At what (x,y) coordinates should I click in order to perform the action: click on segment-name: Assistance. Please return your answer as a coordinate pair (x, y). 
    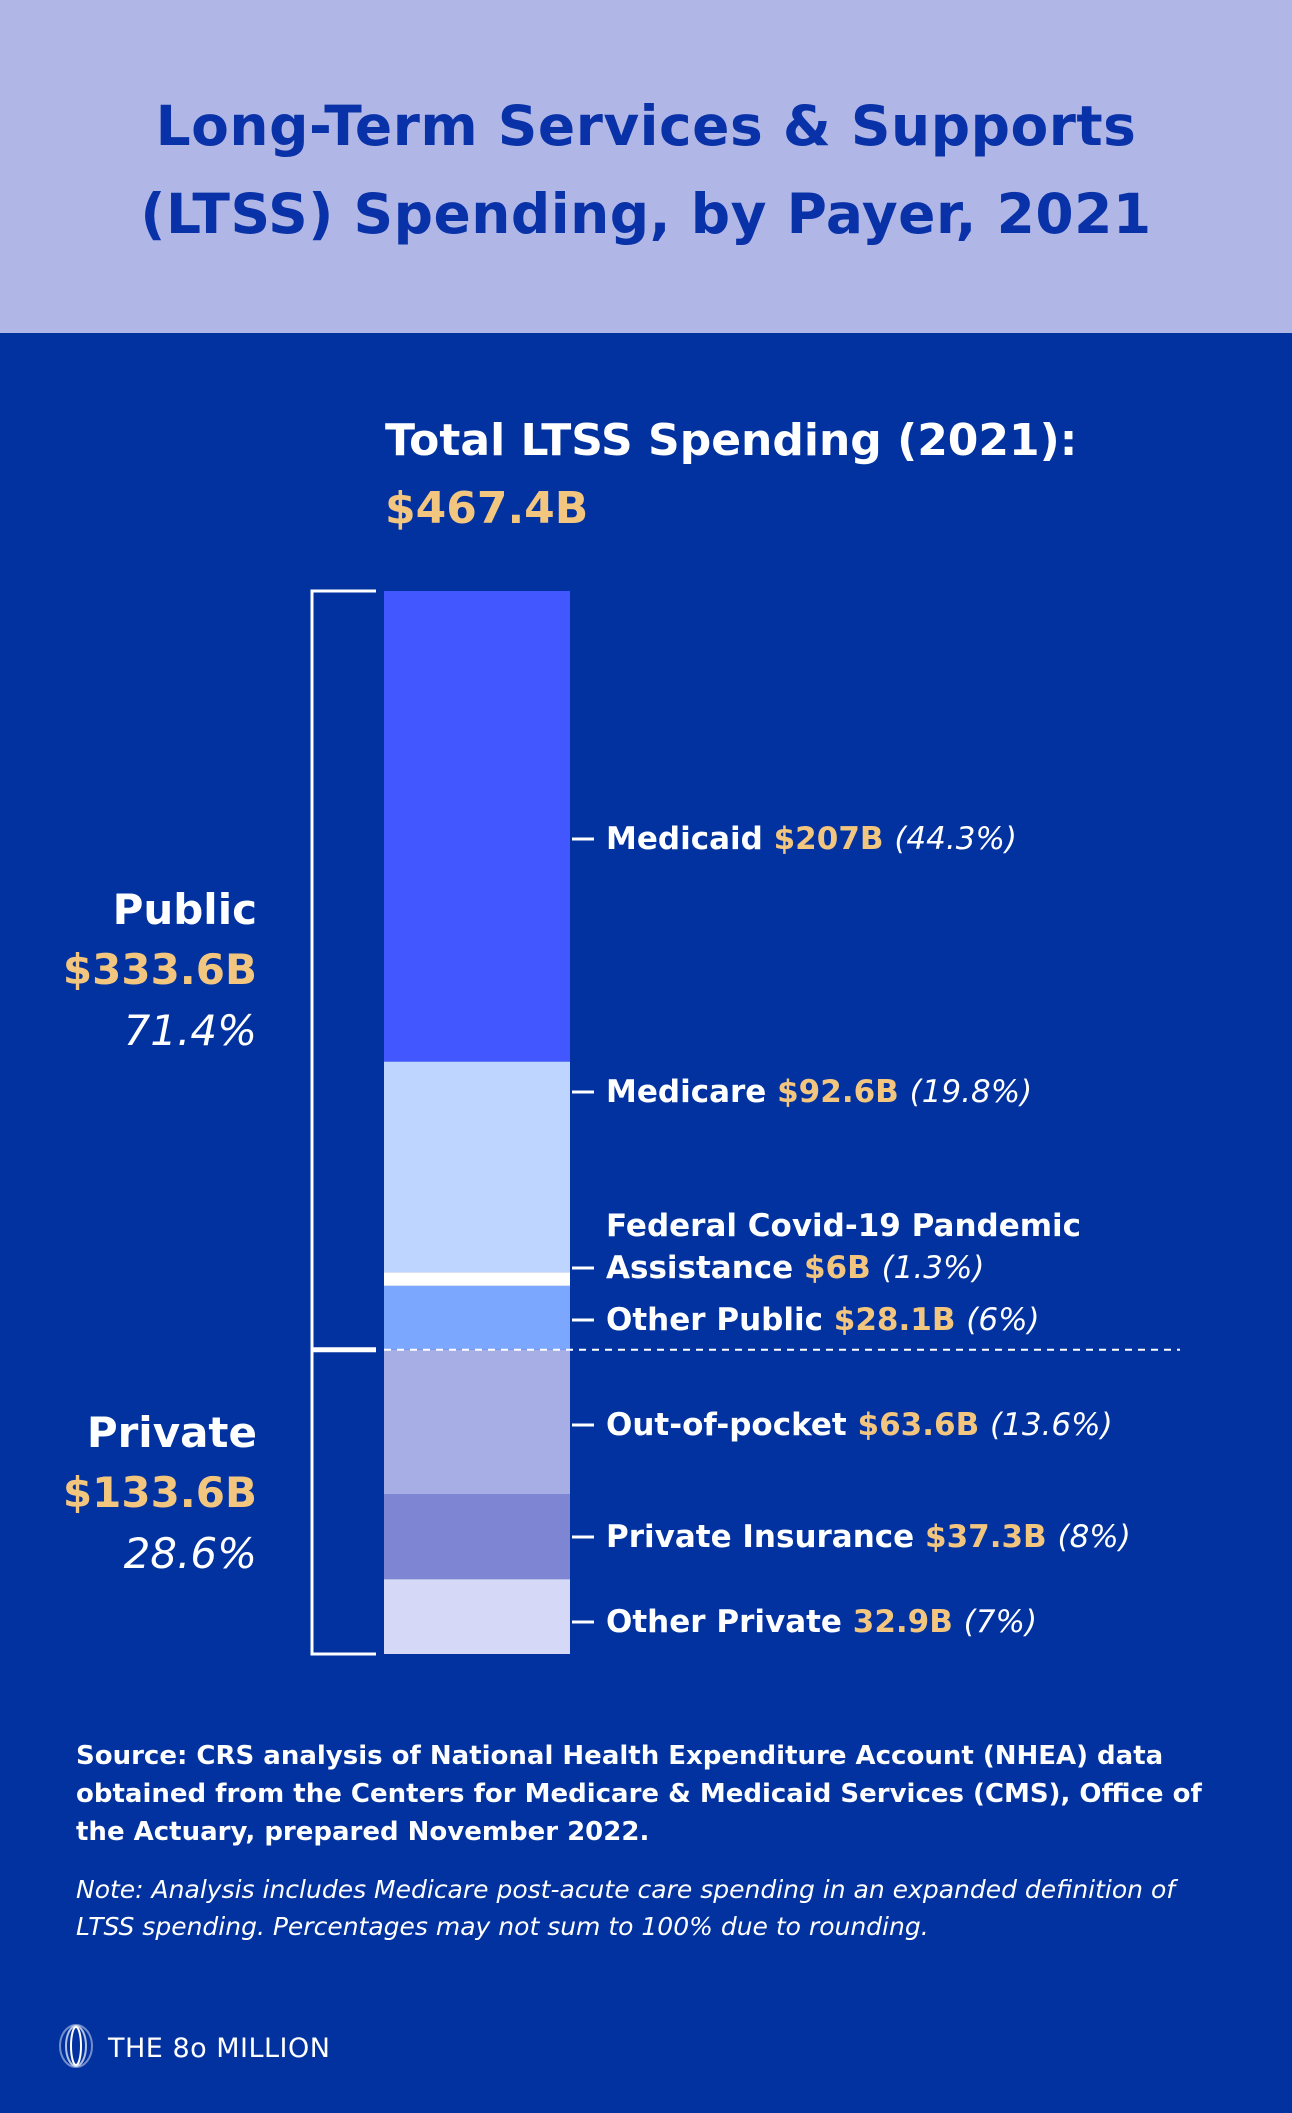
    Looking at the image, I should click on (700, 1268).